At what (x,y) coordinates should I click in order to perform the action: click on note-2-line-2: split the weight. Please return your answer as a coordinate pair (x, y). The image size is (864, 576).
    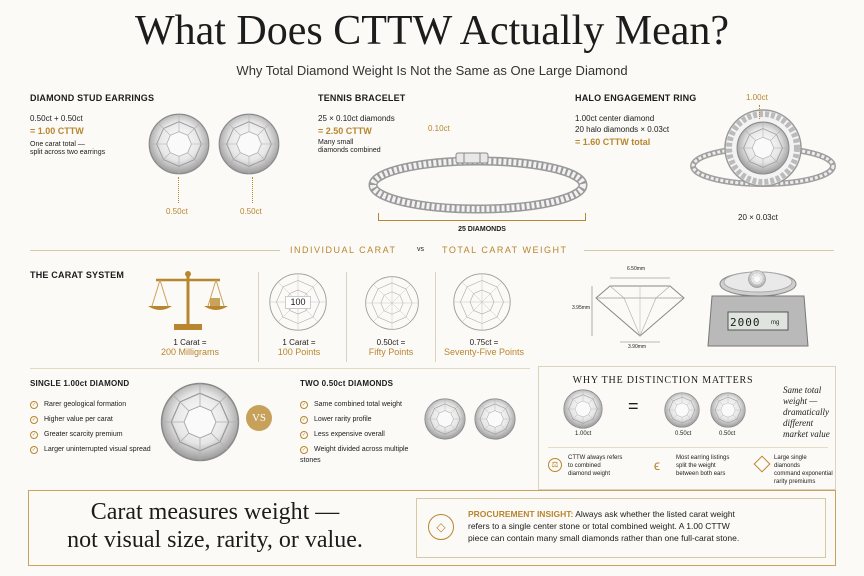
    Looking at the image, I should click on (696, 466).